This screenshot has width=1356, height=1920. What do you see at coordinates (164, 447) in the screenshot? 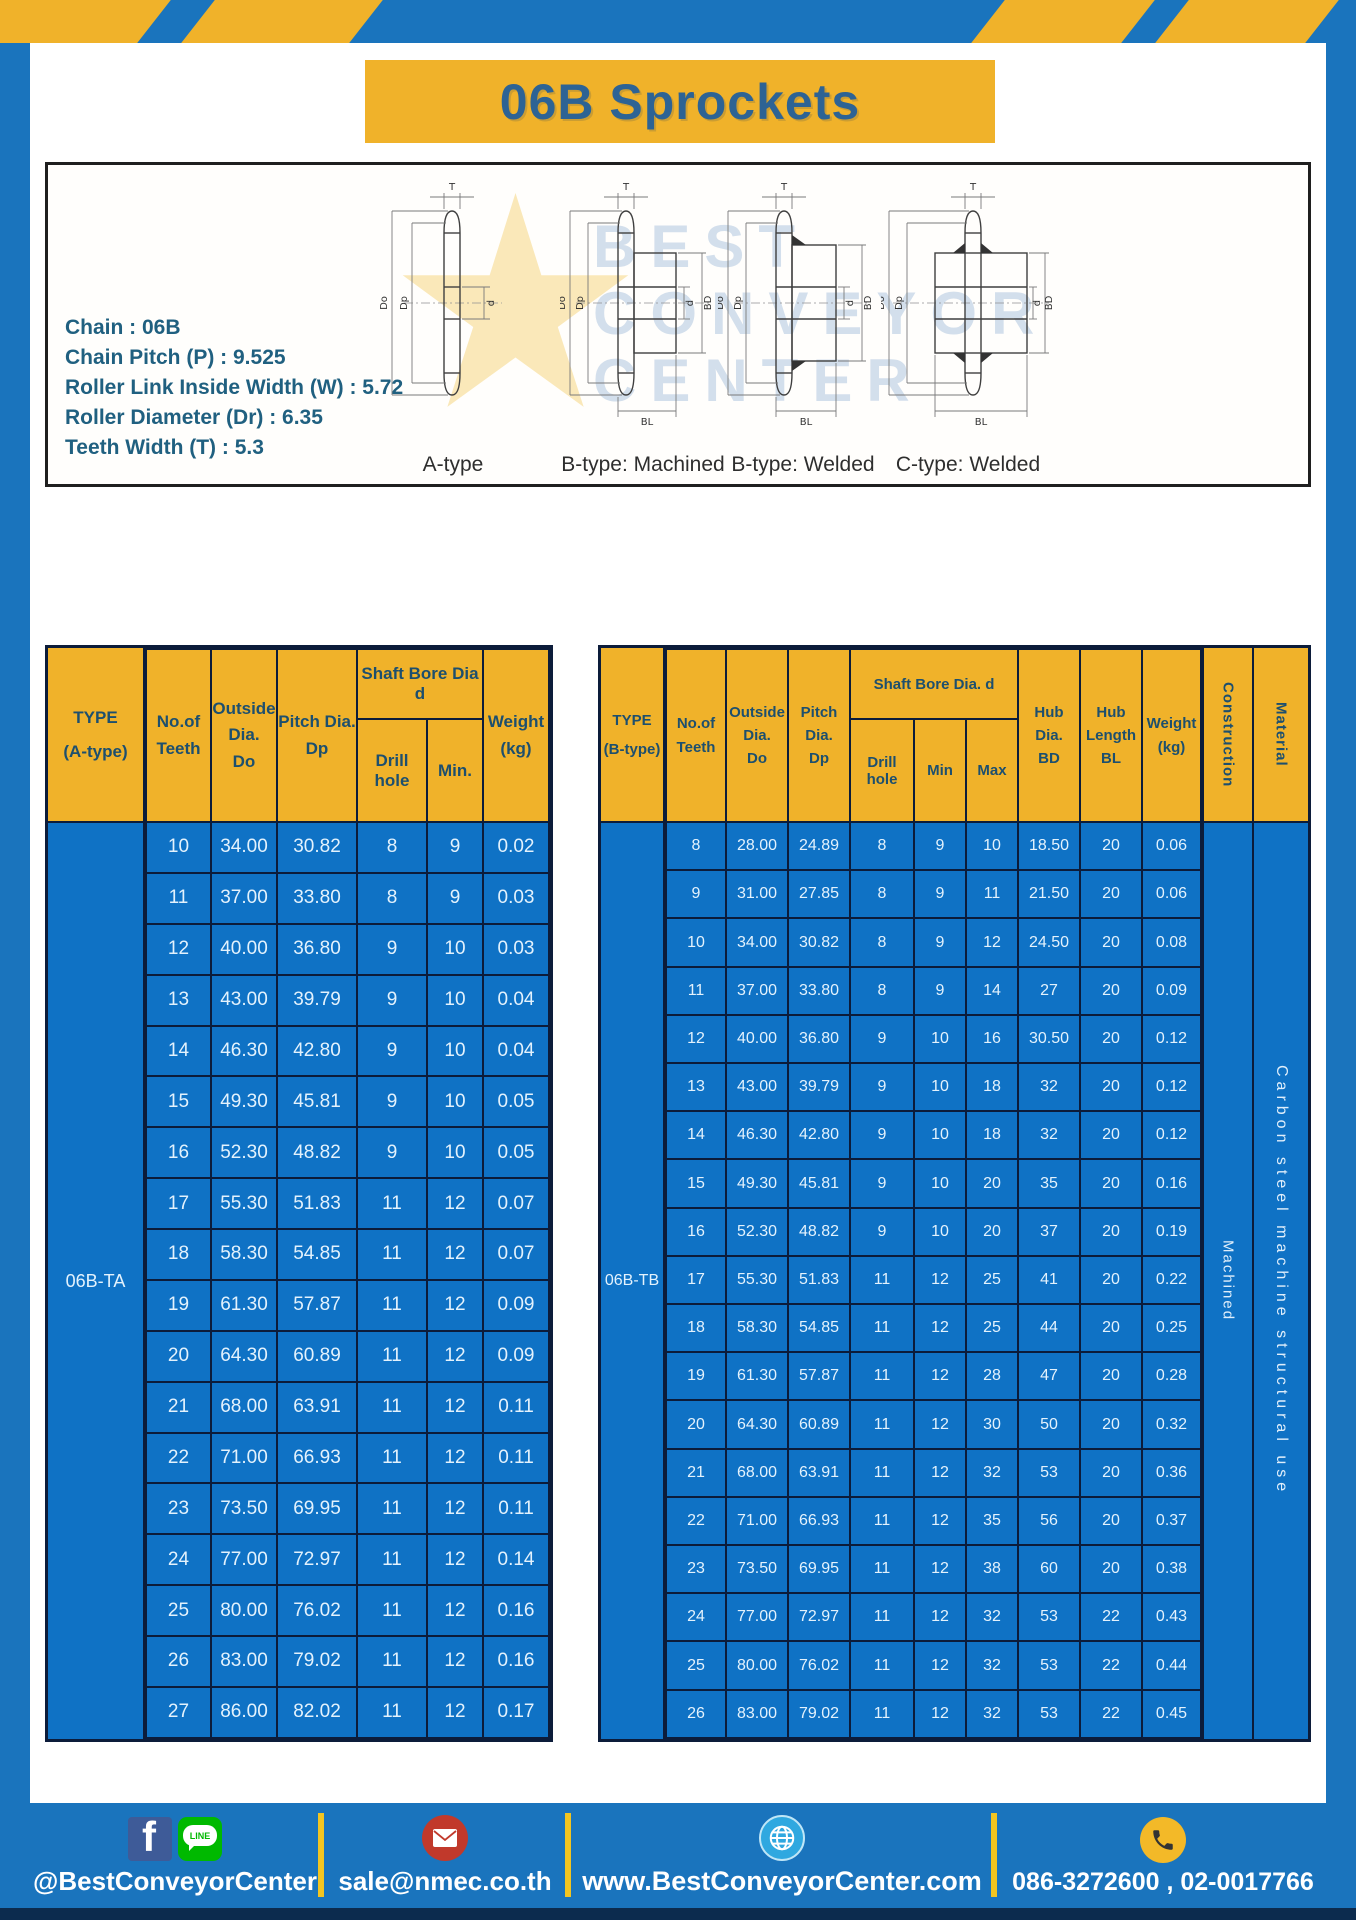
I see `spec-line: Teeth Width (T) : 5.3` at bounding box center [164, 447].